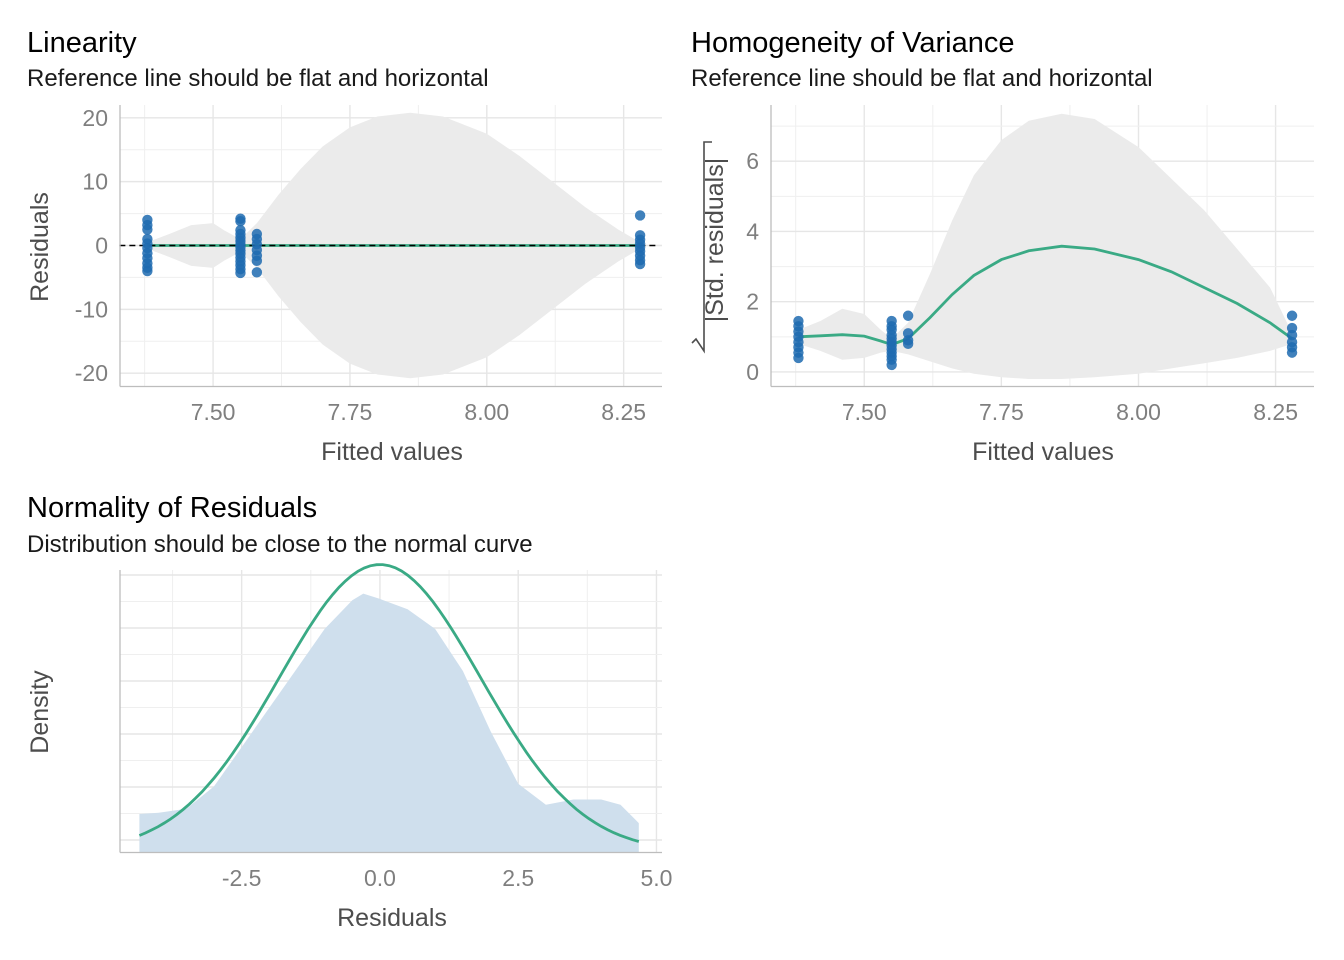  I want to click on homogeneity-x-label: Fitted values, so click(1043, 452).